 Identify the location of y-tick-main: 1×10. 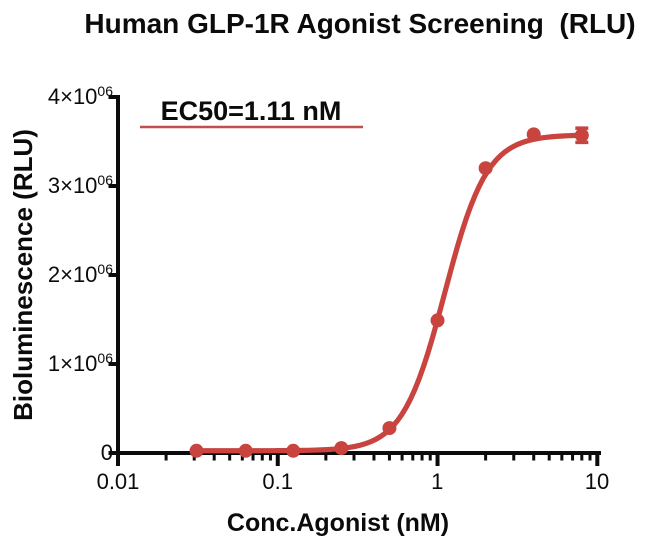
(73, 363).